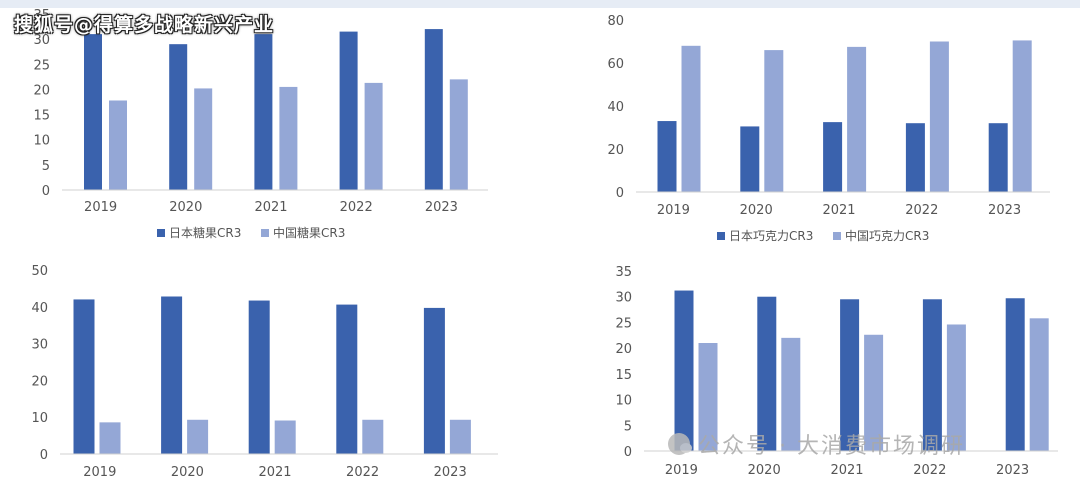 This screenshot has height=488, width=1080. What do you see at coordinates (771, 236) in the screenshot?
I see `legend-label: 日本巧克力CR3` at bounding box center [771, 236].